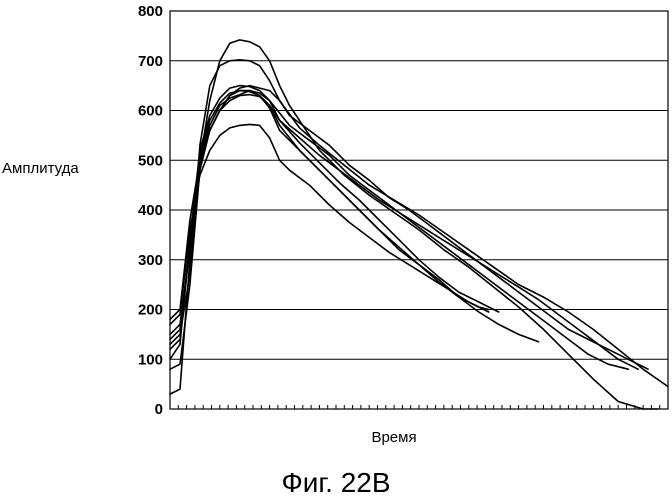 This screenshot has height=500, width=672. I want to click on y-tick-label: 700, so click(150, 61).